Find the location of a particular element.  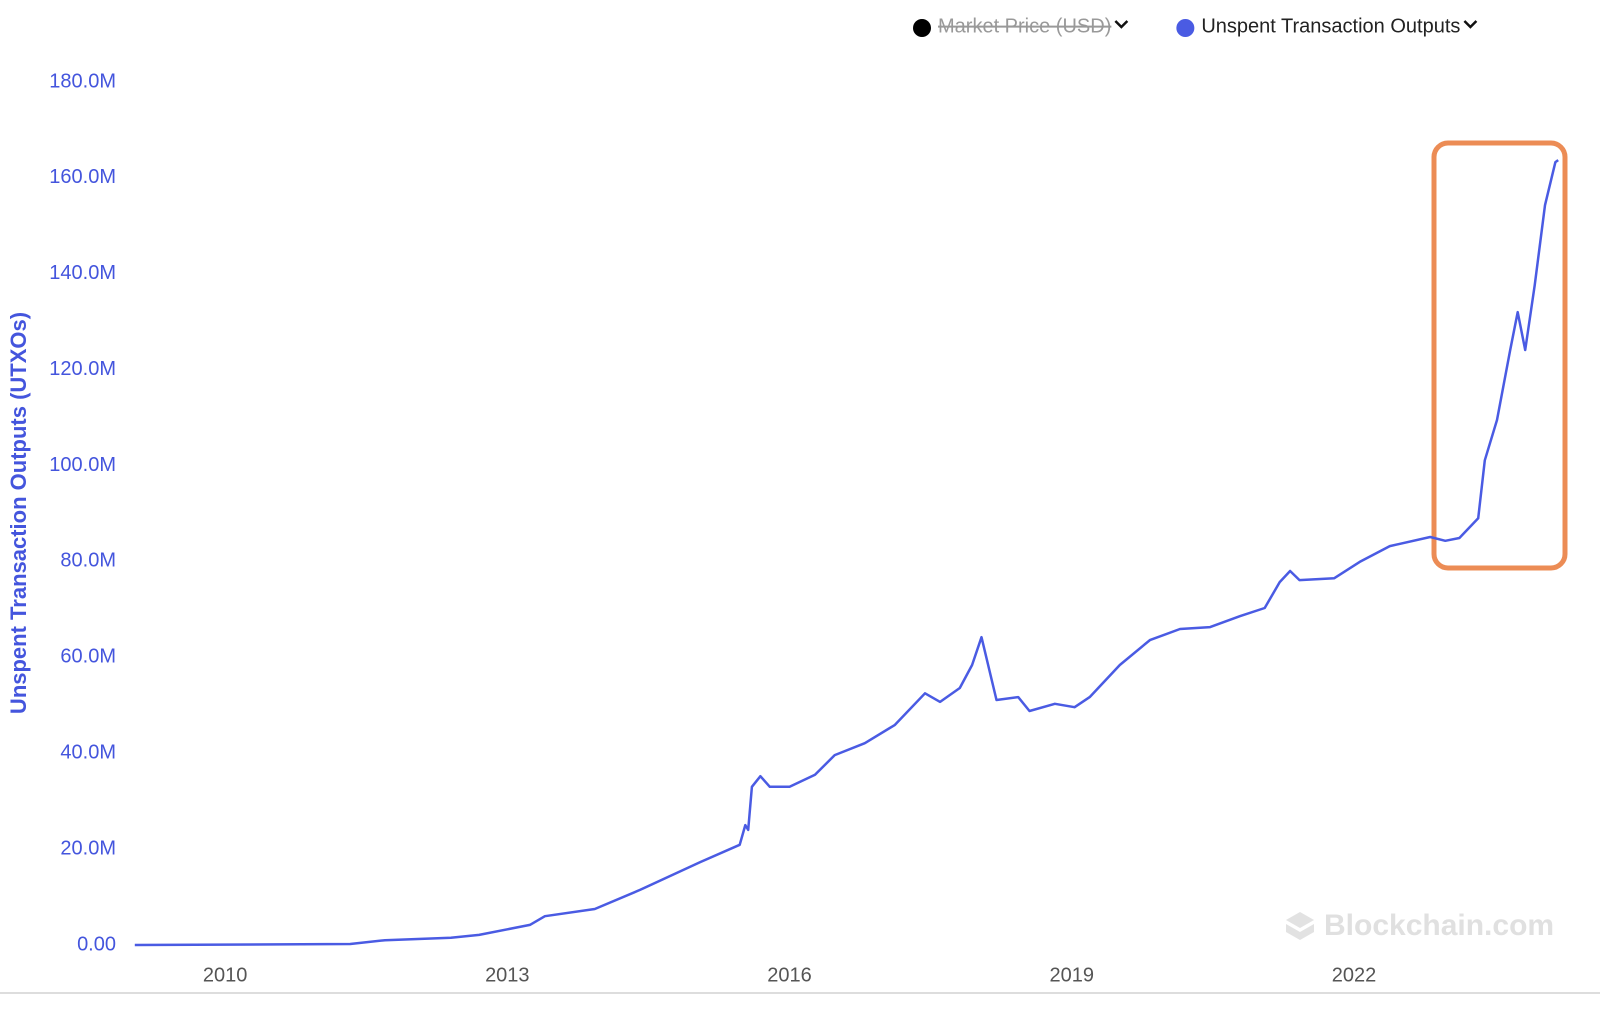

y-tick-label: 80.0M is located at coordinates (88, 561).